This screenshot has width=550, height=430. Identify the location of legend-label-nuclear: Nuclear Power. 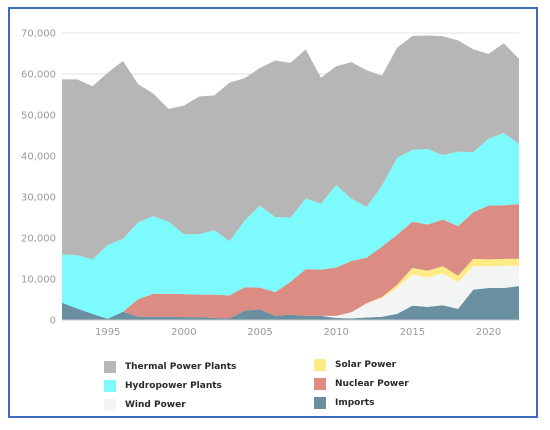
(372, 384).